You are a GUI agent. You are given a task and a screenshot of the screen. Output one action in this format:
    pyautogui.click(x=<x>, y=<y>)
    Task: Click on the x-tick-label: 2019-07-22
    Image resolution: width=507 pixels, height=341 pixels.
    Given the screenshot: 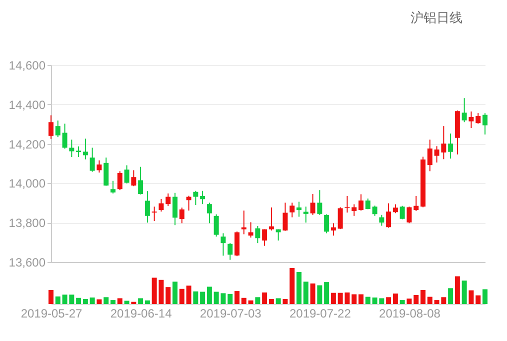 What is the action you would take?
    pyautogui.click(x=320, y=313)
    